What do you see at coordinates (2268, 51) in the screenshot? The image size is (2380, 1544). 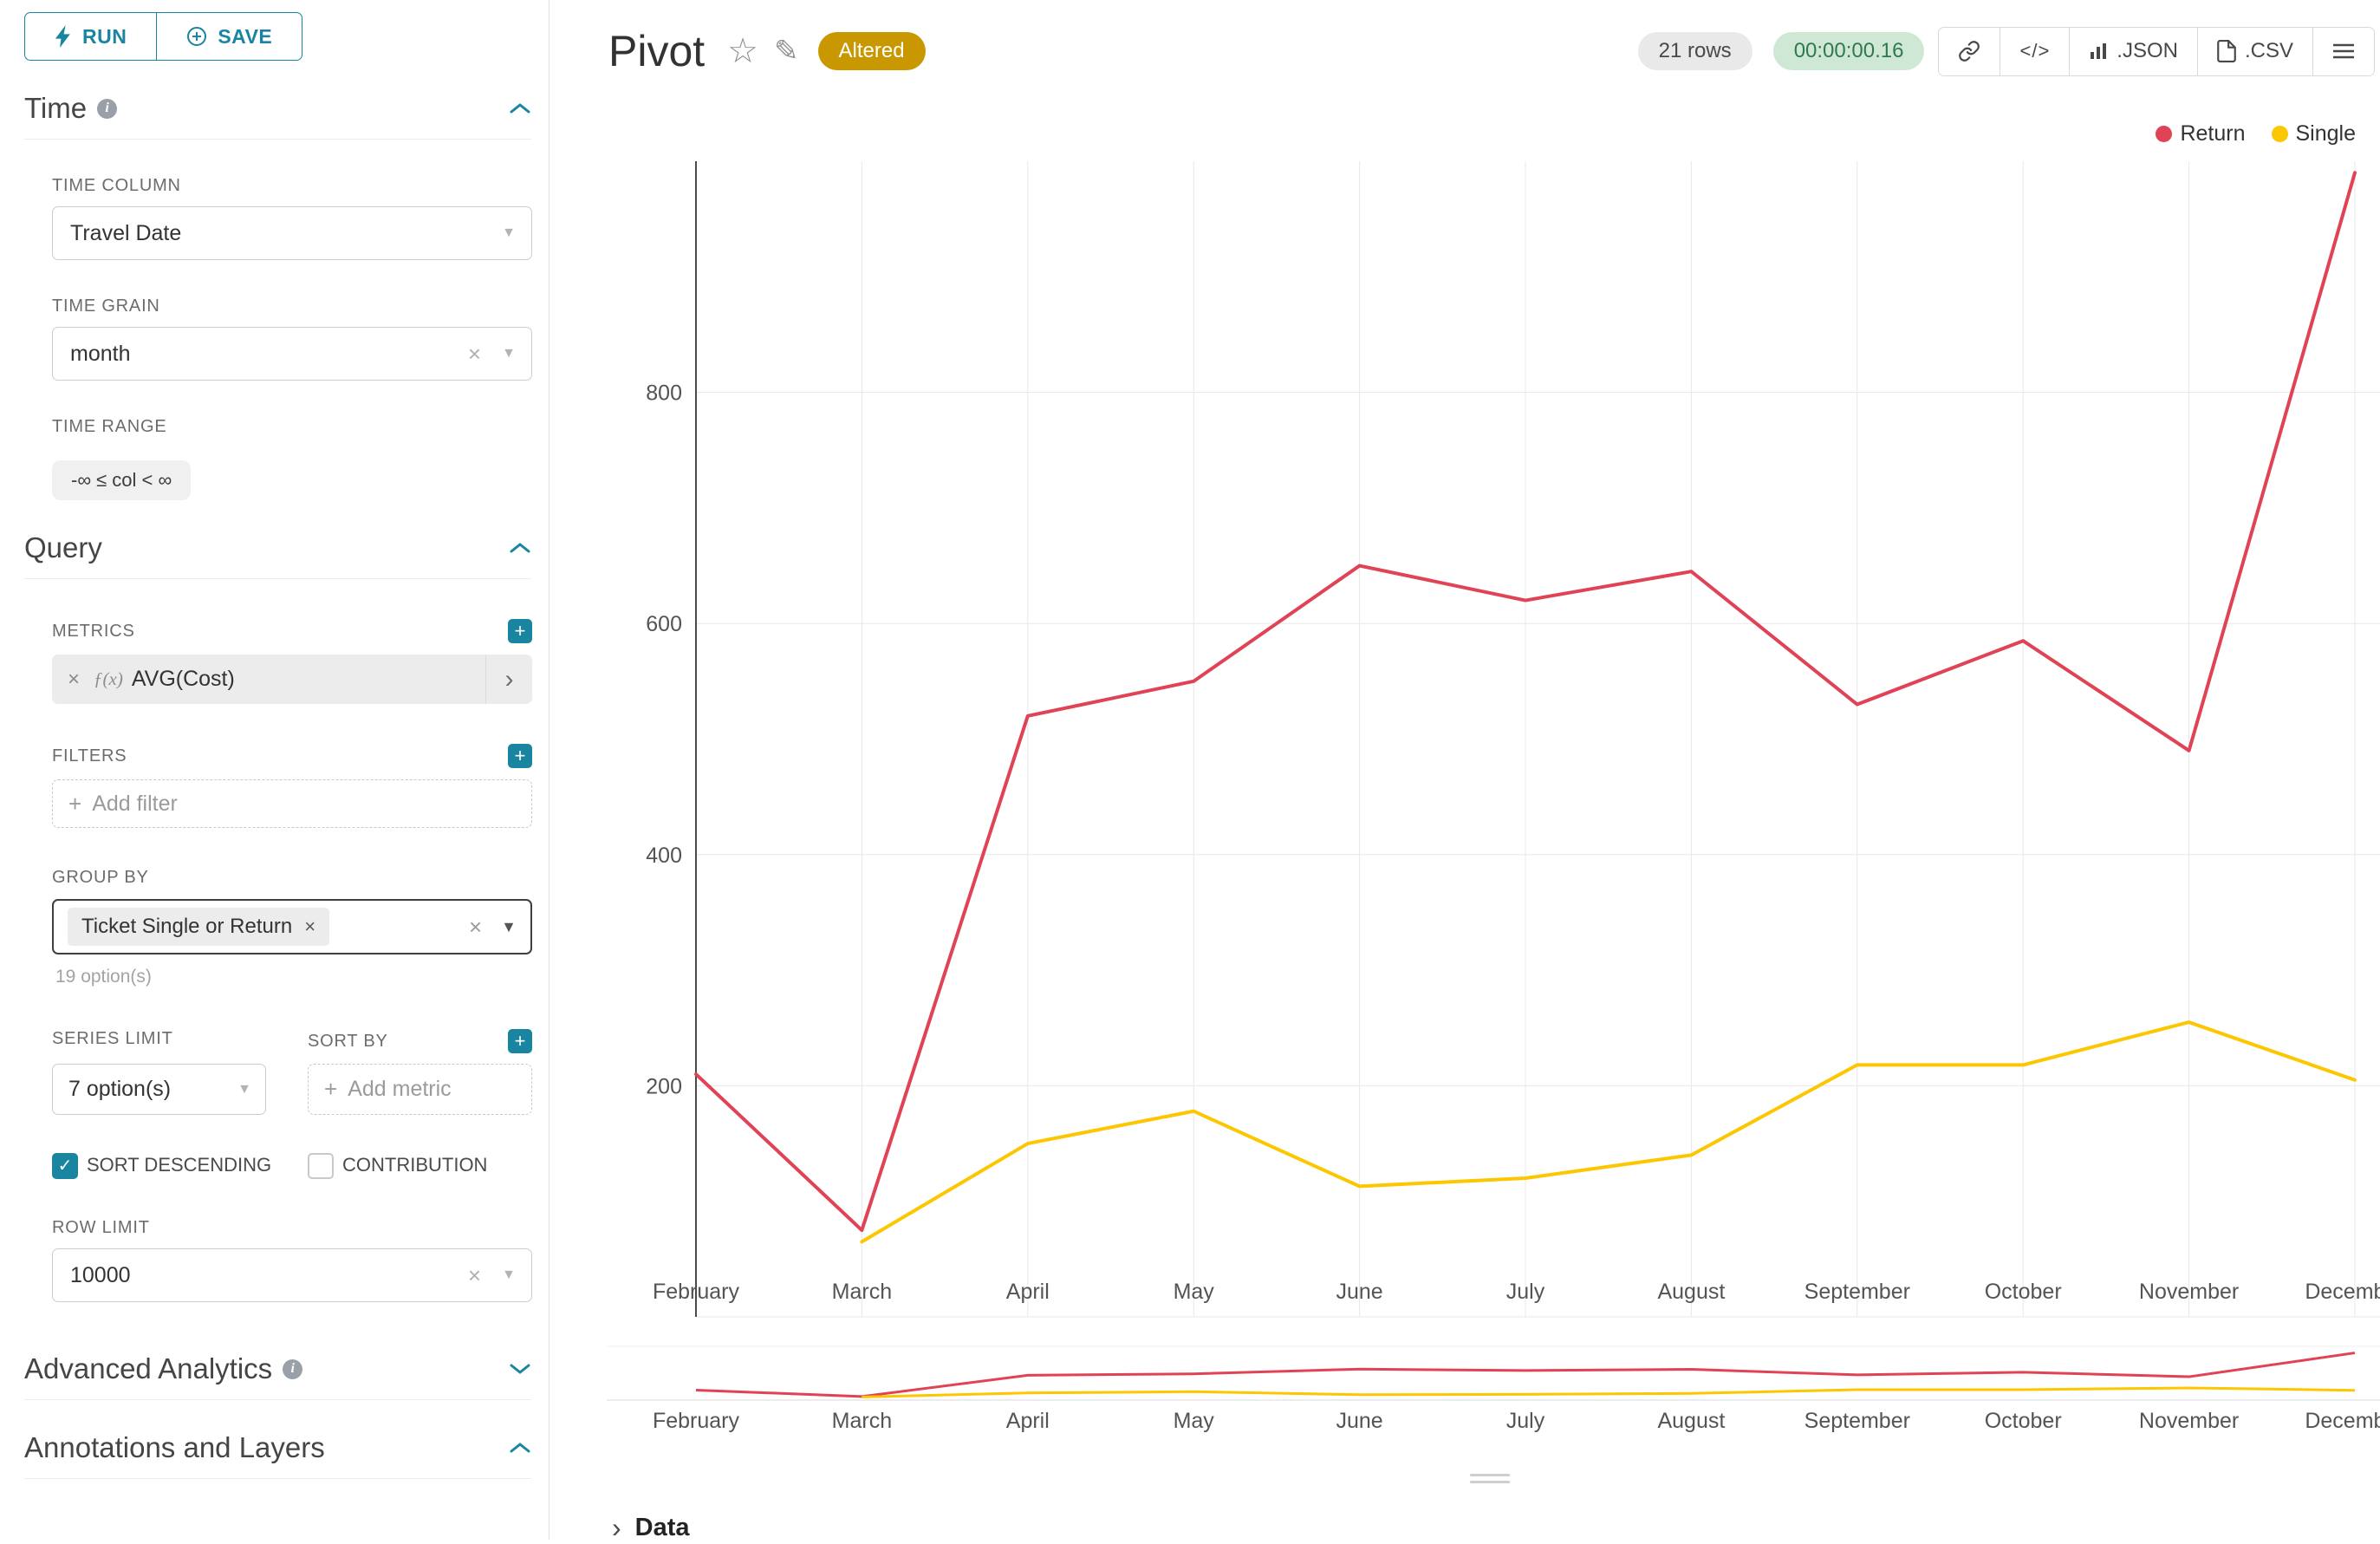 I see `csv-label: .CSV` at bounding box center [2268, 51].